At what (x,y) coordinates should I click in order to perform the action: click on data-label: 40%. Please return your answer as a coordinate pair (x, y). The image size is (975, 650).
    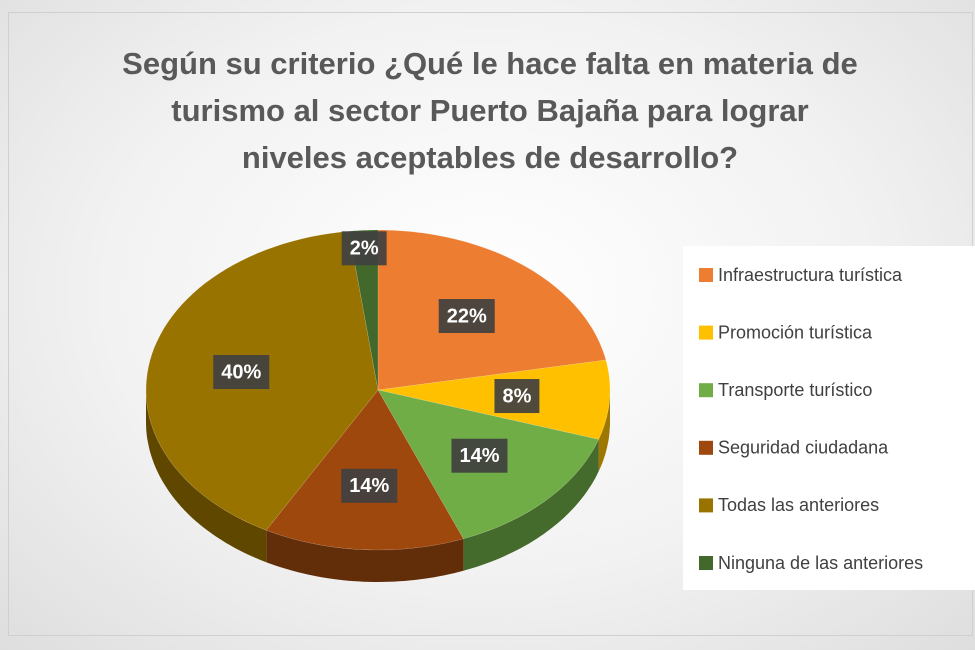
    Looking at the image, I should click on (241, 372).